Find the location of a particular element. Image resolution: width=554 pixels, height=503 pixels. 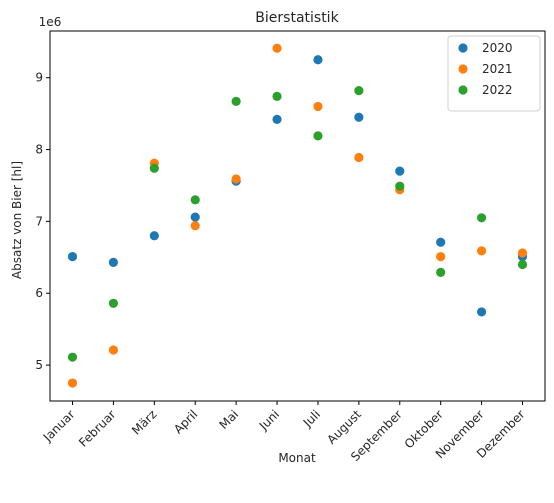

y-tick-label: 7 is located at coordinates (39, 221).